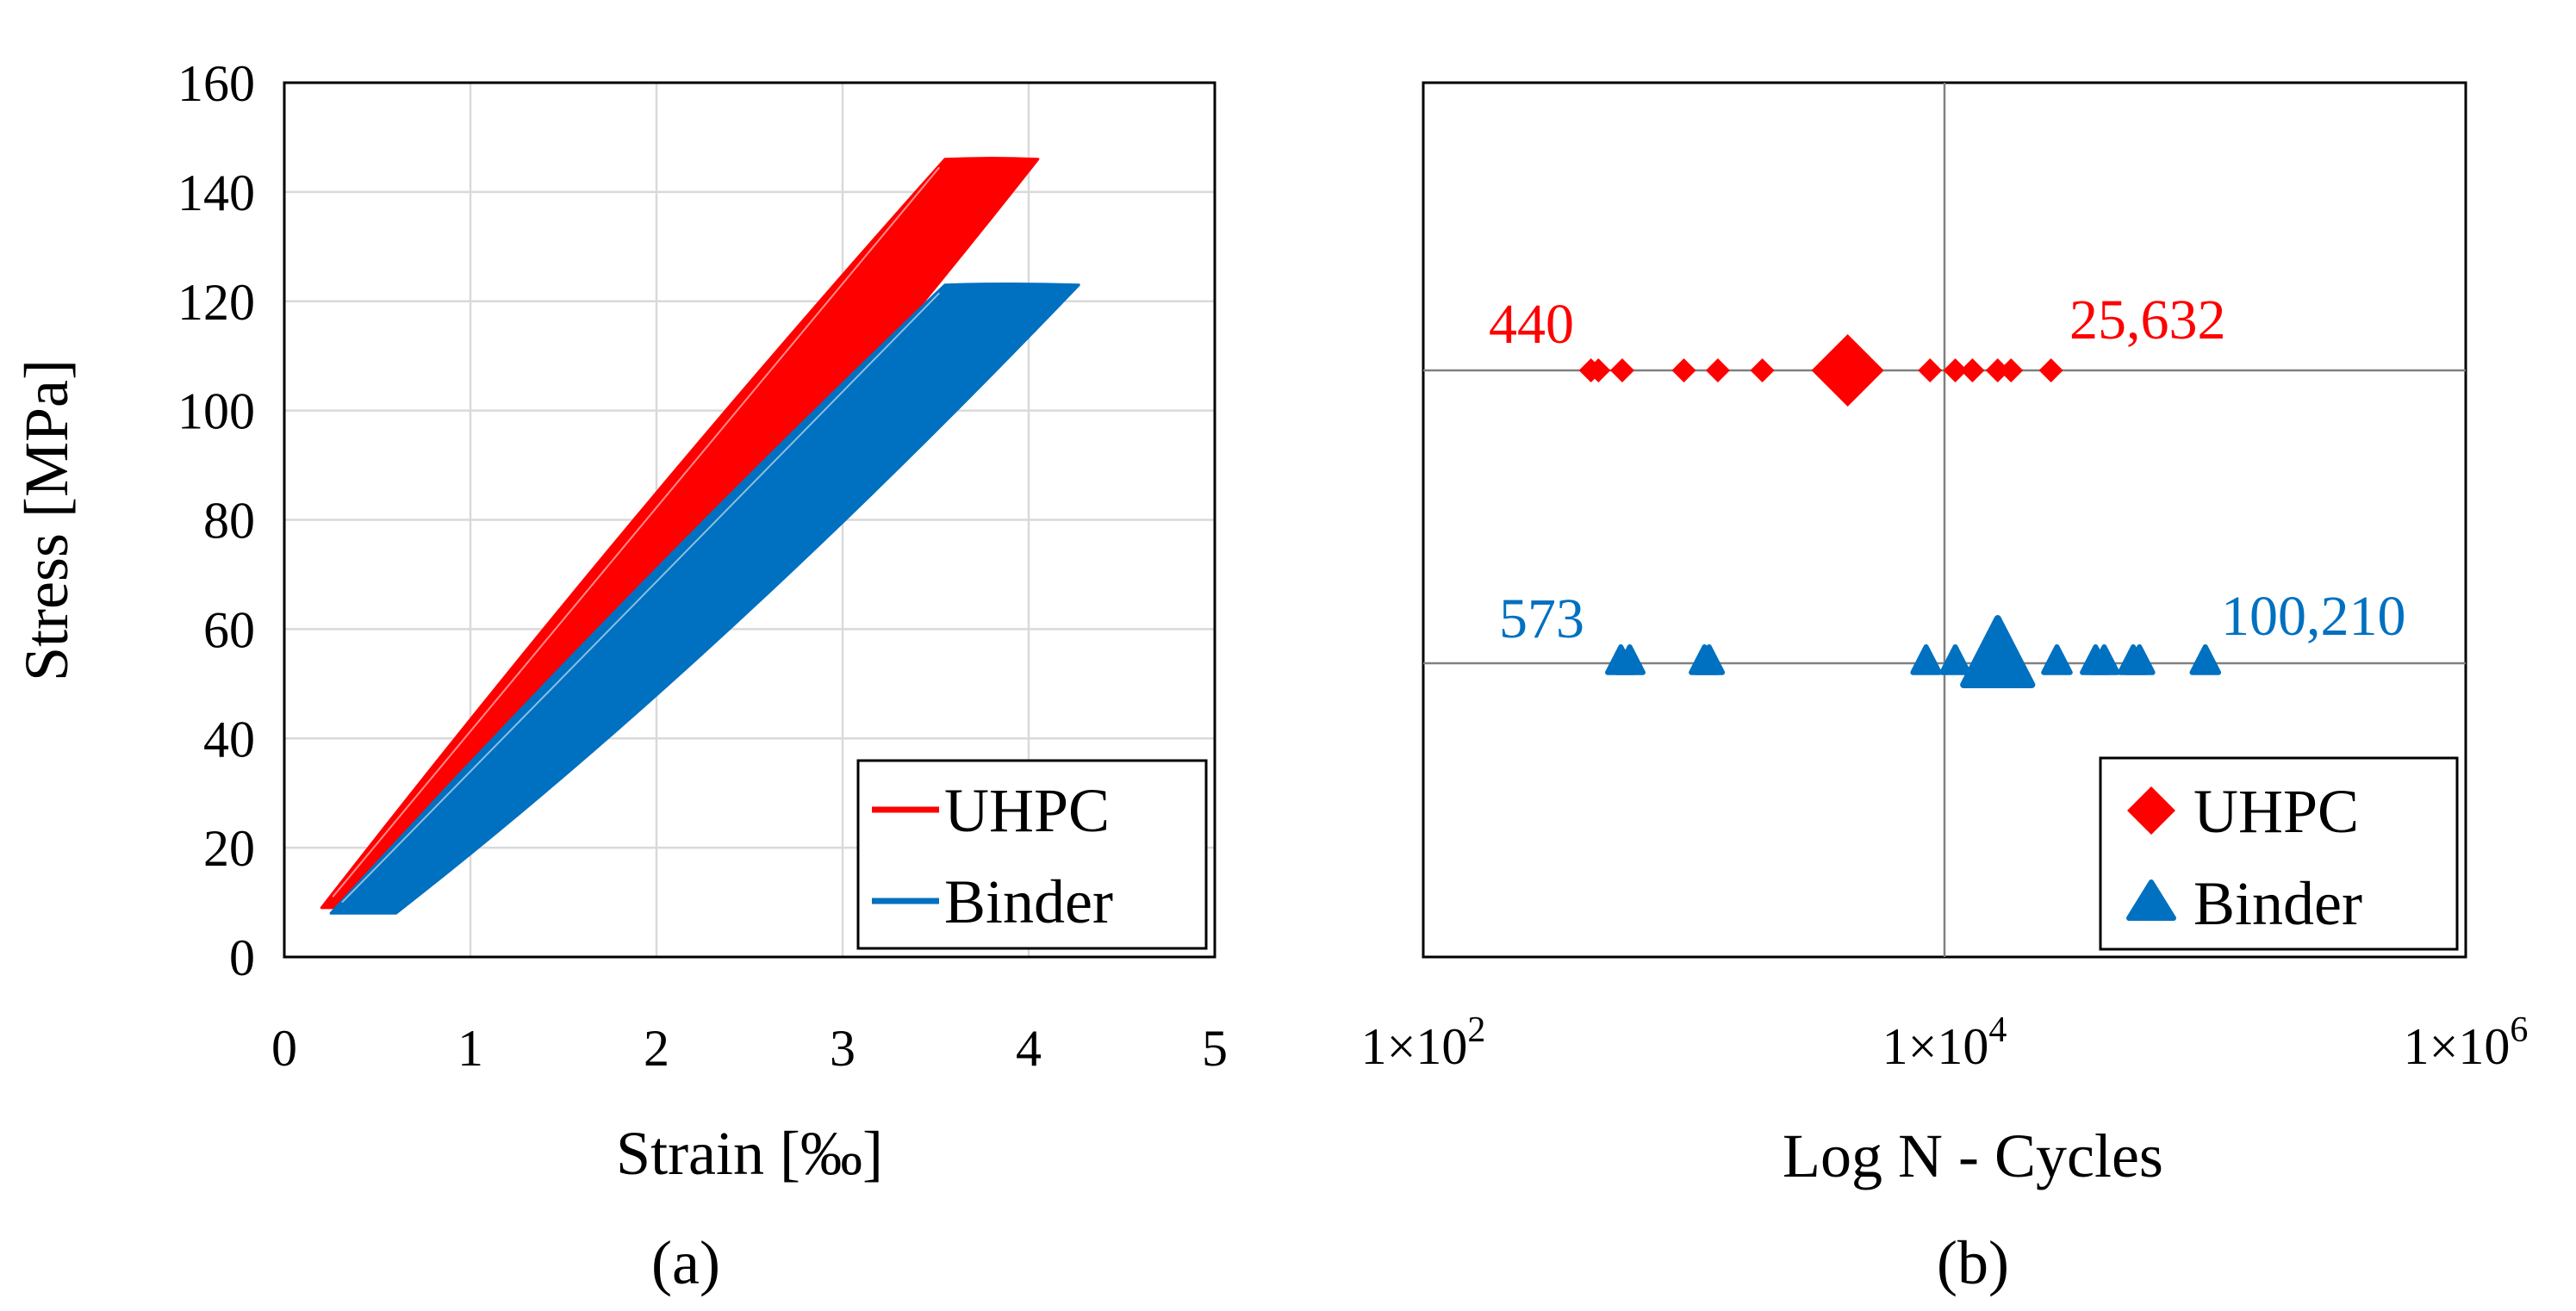  What do you see at coordinates (216, 411) in the screenshot?
I see `y-tick-label-100: 100` at bounding box center [216, 411].